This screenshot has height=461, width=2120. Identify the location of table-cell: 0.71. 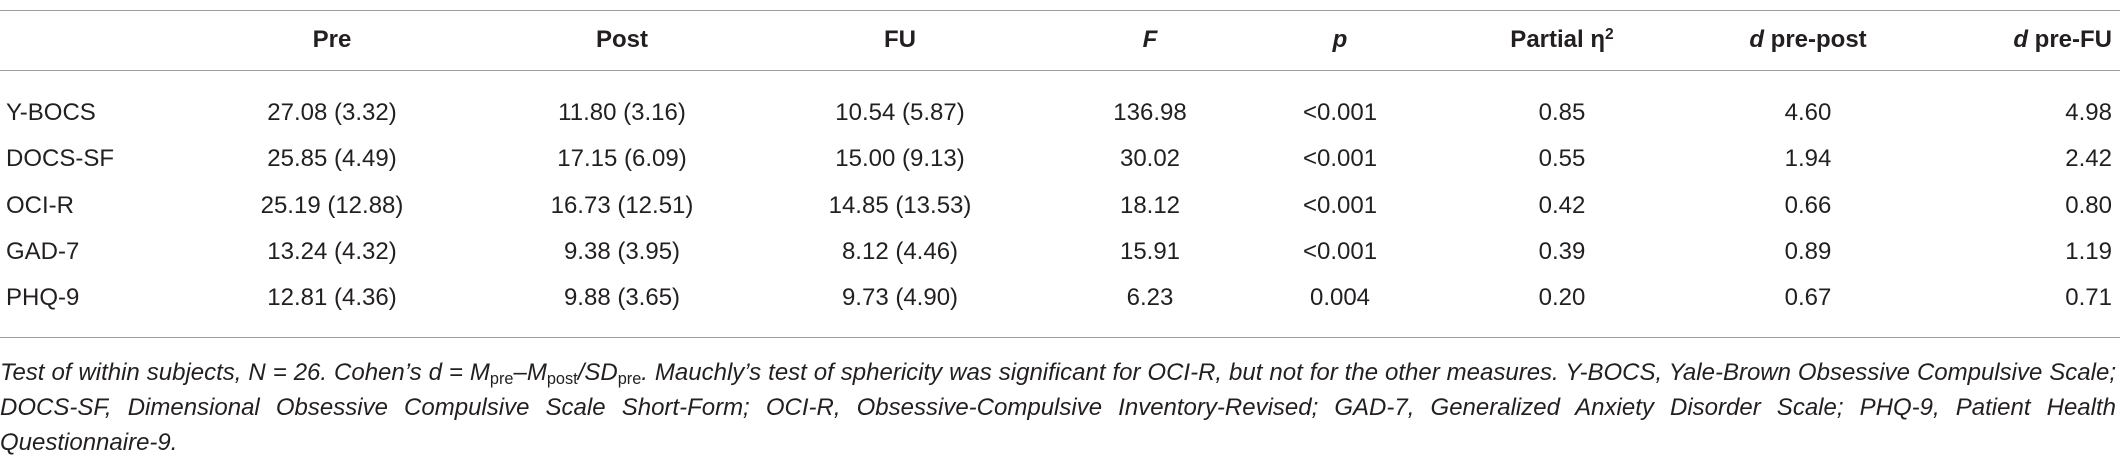
(2088, 298).